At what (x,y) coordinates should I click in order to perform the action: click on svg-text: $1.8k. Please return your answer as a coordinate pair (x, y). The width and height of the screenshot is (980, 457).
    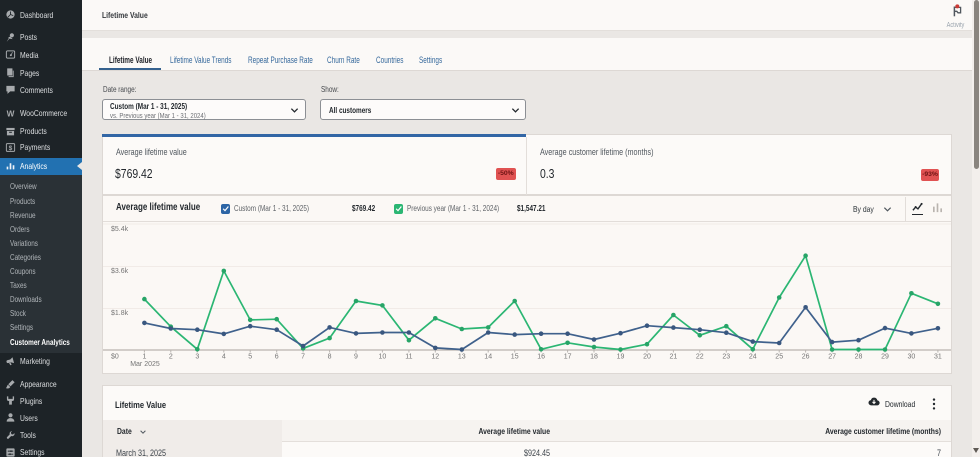
    Looking at the image, I should click on (120, 313).